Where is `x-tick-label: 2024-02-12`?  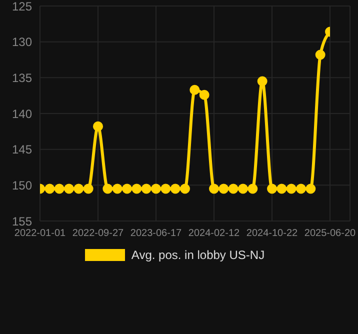 x-tick-label: 2024-02-12 is located at coordinates (214, 234).